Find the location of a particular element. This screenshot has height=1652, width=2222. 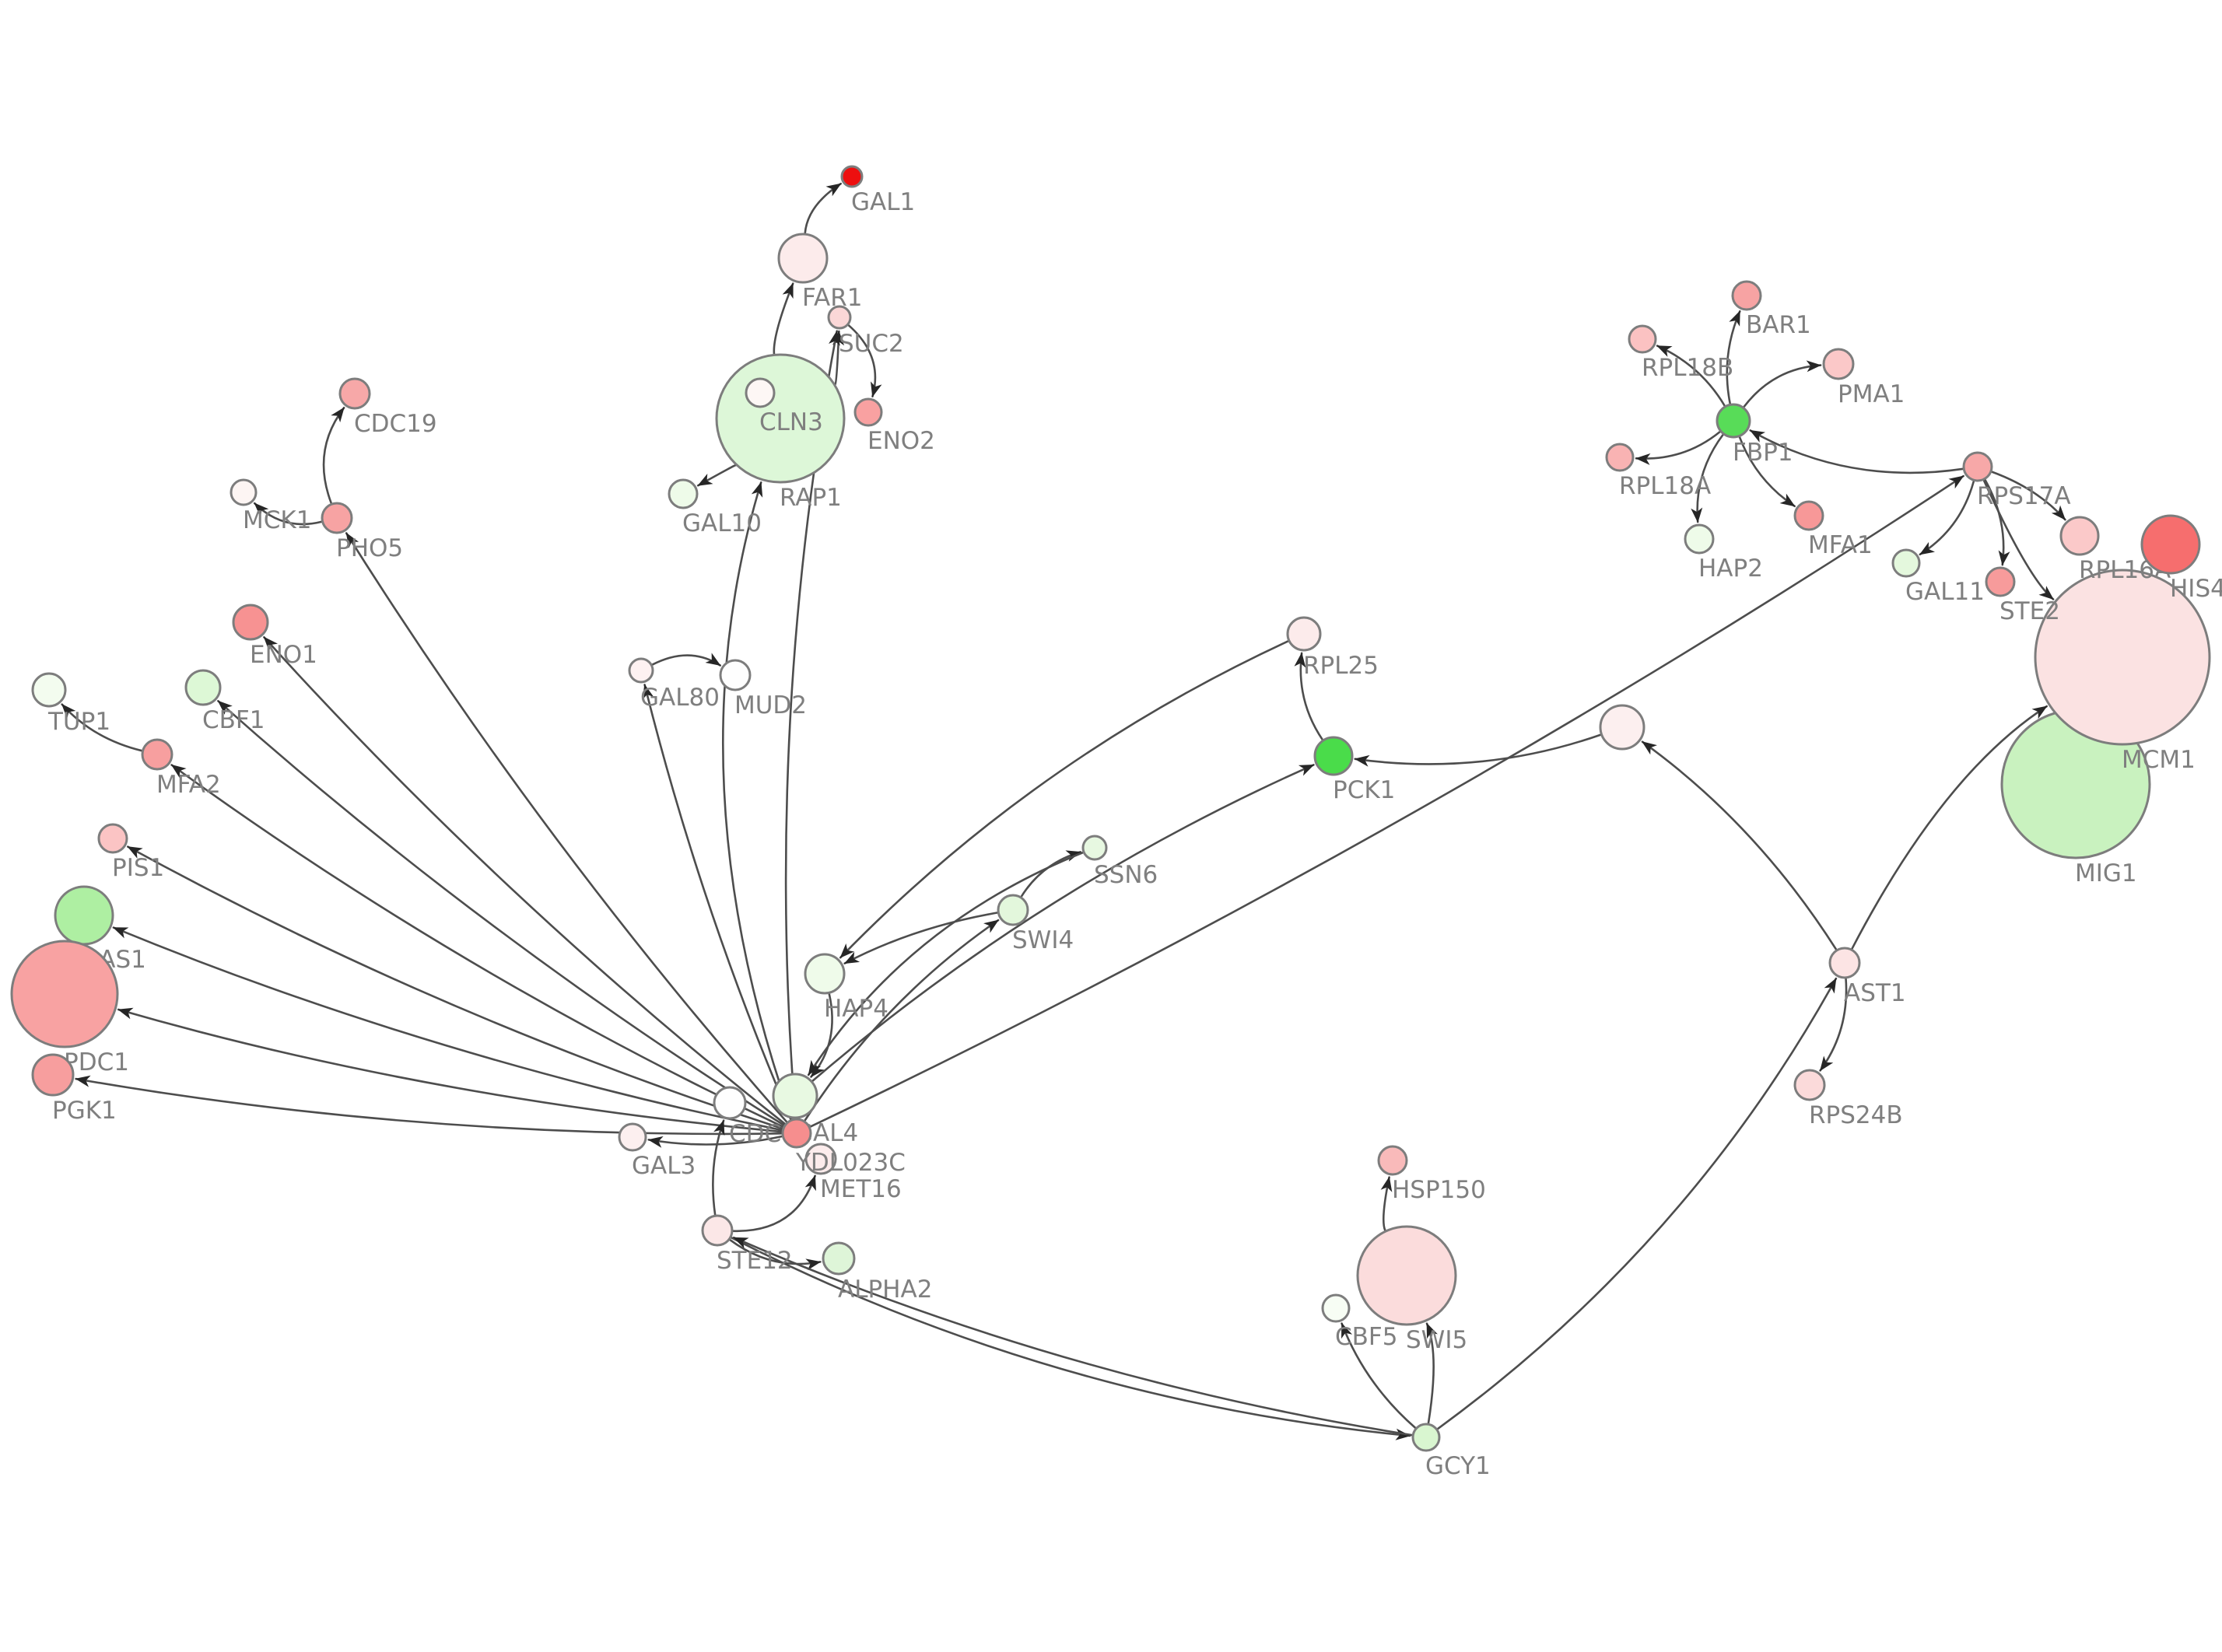

node-PHO5 is located at coordinates (337, 518).